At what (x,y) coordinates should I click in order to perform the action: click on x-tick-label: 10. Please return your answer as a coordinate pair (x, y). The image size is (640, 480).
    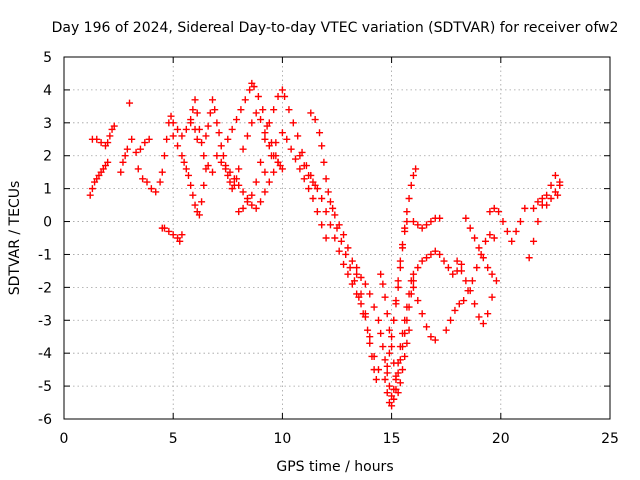
    Looking at the image, I should click on (282, 439).